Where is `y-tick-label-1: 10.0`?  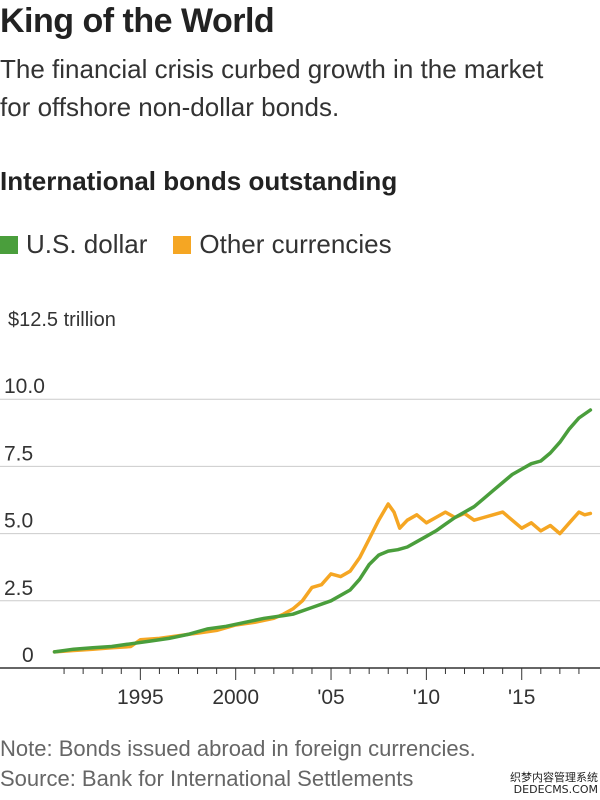 y-tick-label-1: 10.0 is located at coordinates (24, 386).